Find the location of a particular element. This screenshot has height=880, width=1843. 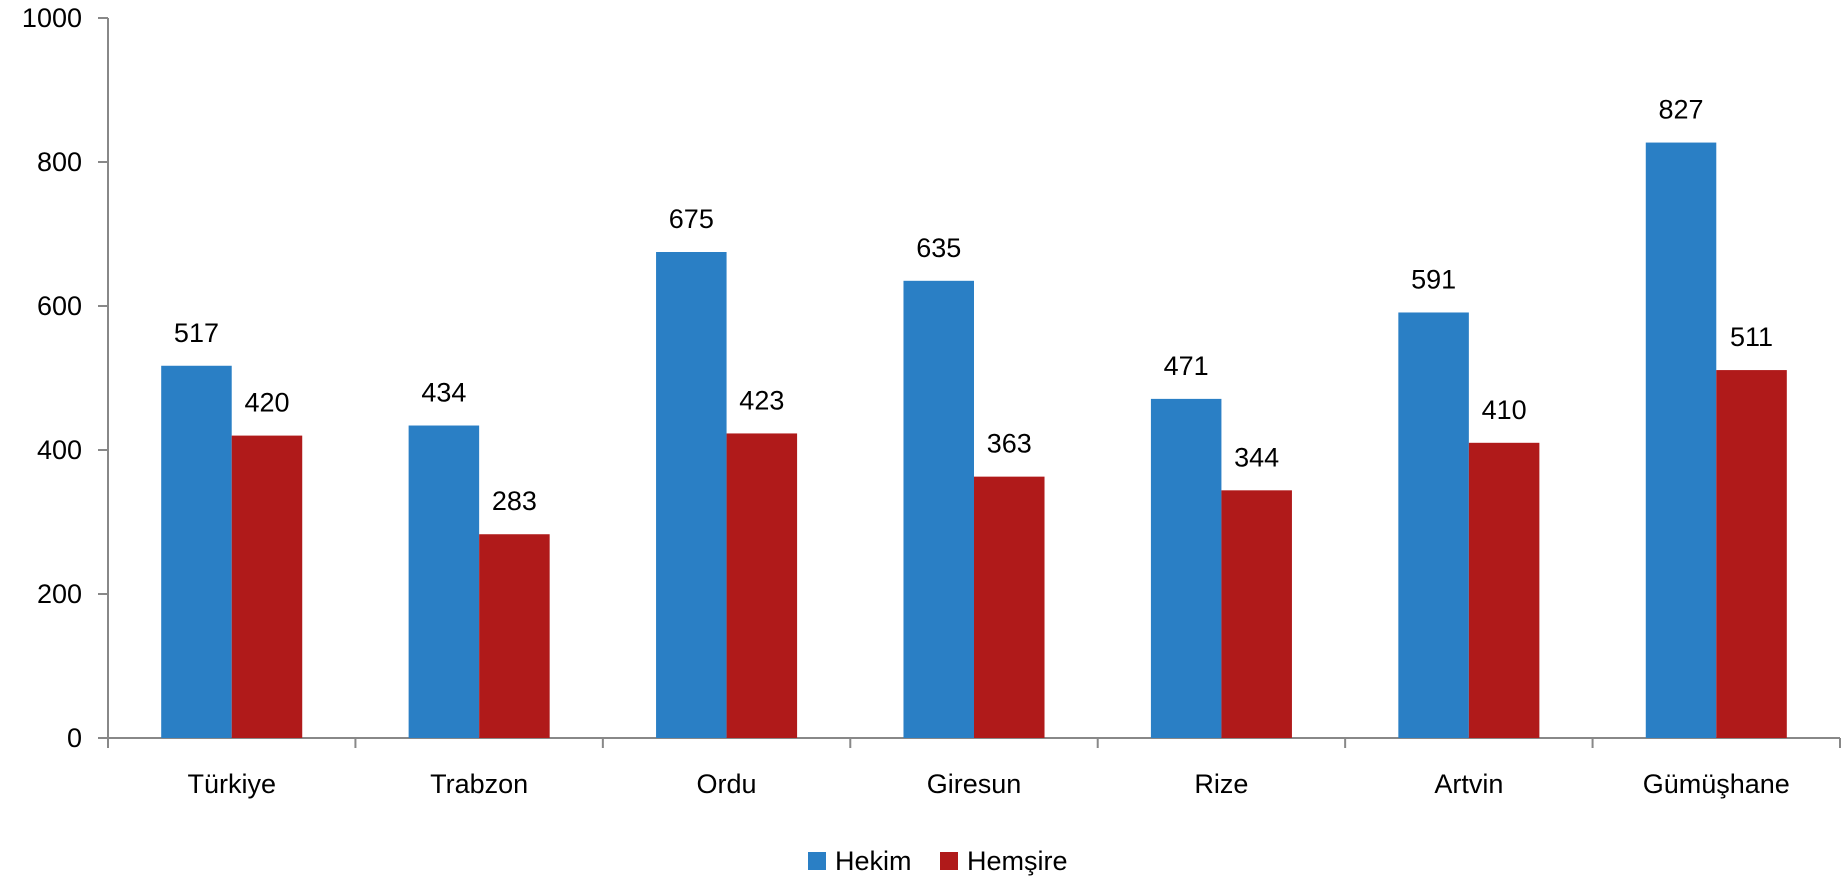

y-tick-label: 600 is located at coordinates (59, 306).